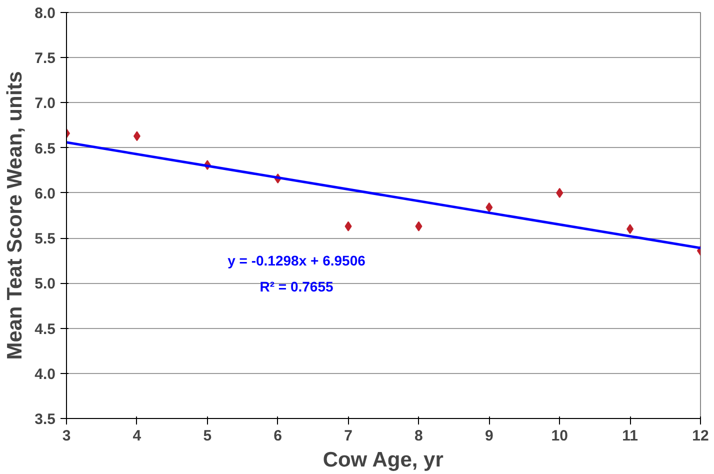 The height and width of the screenshot is (474, 714). Describe the element at coordinates (15, 215) in the screenshot. I see `y-axis-title: Mean Teat Score Wean, units` at that location.